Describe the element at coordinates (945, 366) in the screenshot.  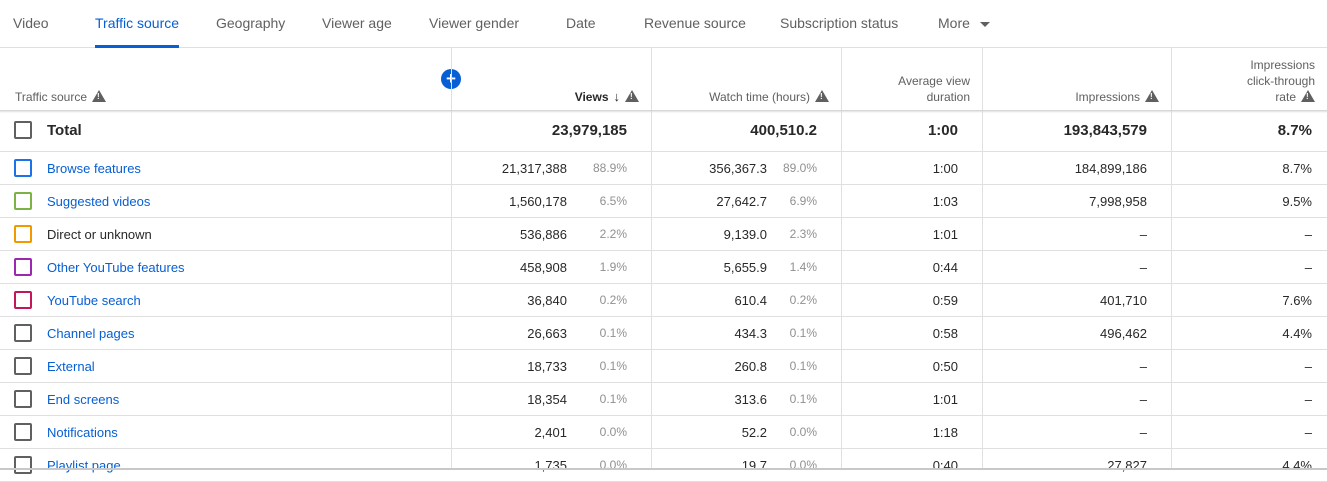
I see `avg-duration-value: 0:50` at that location.